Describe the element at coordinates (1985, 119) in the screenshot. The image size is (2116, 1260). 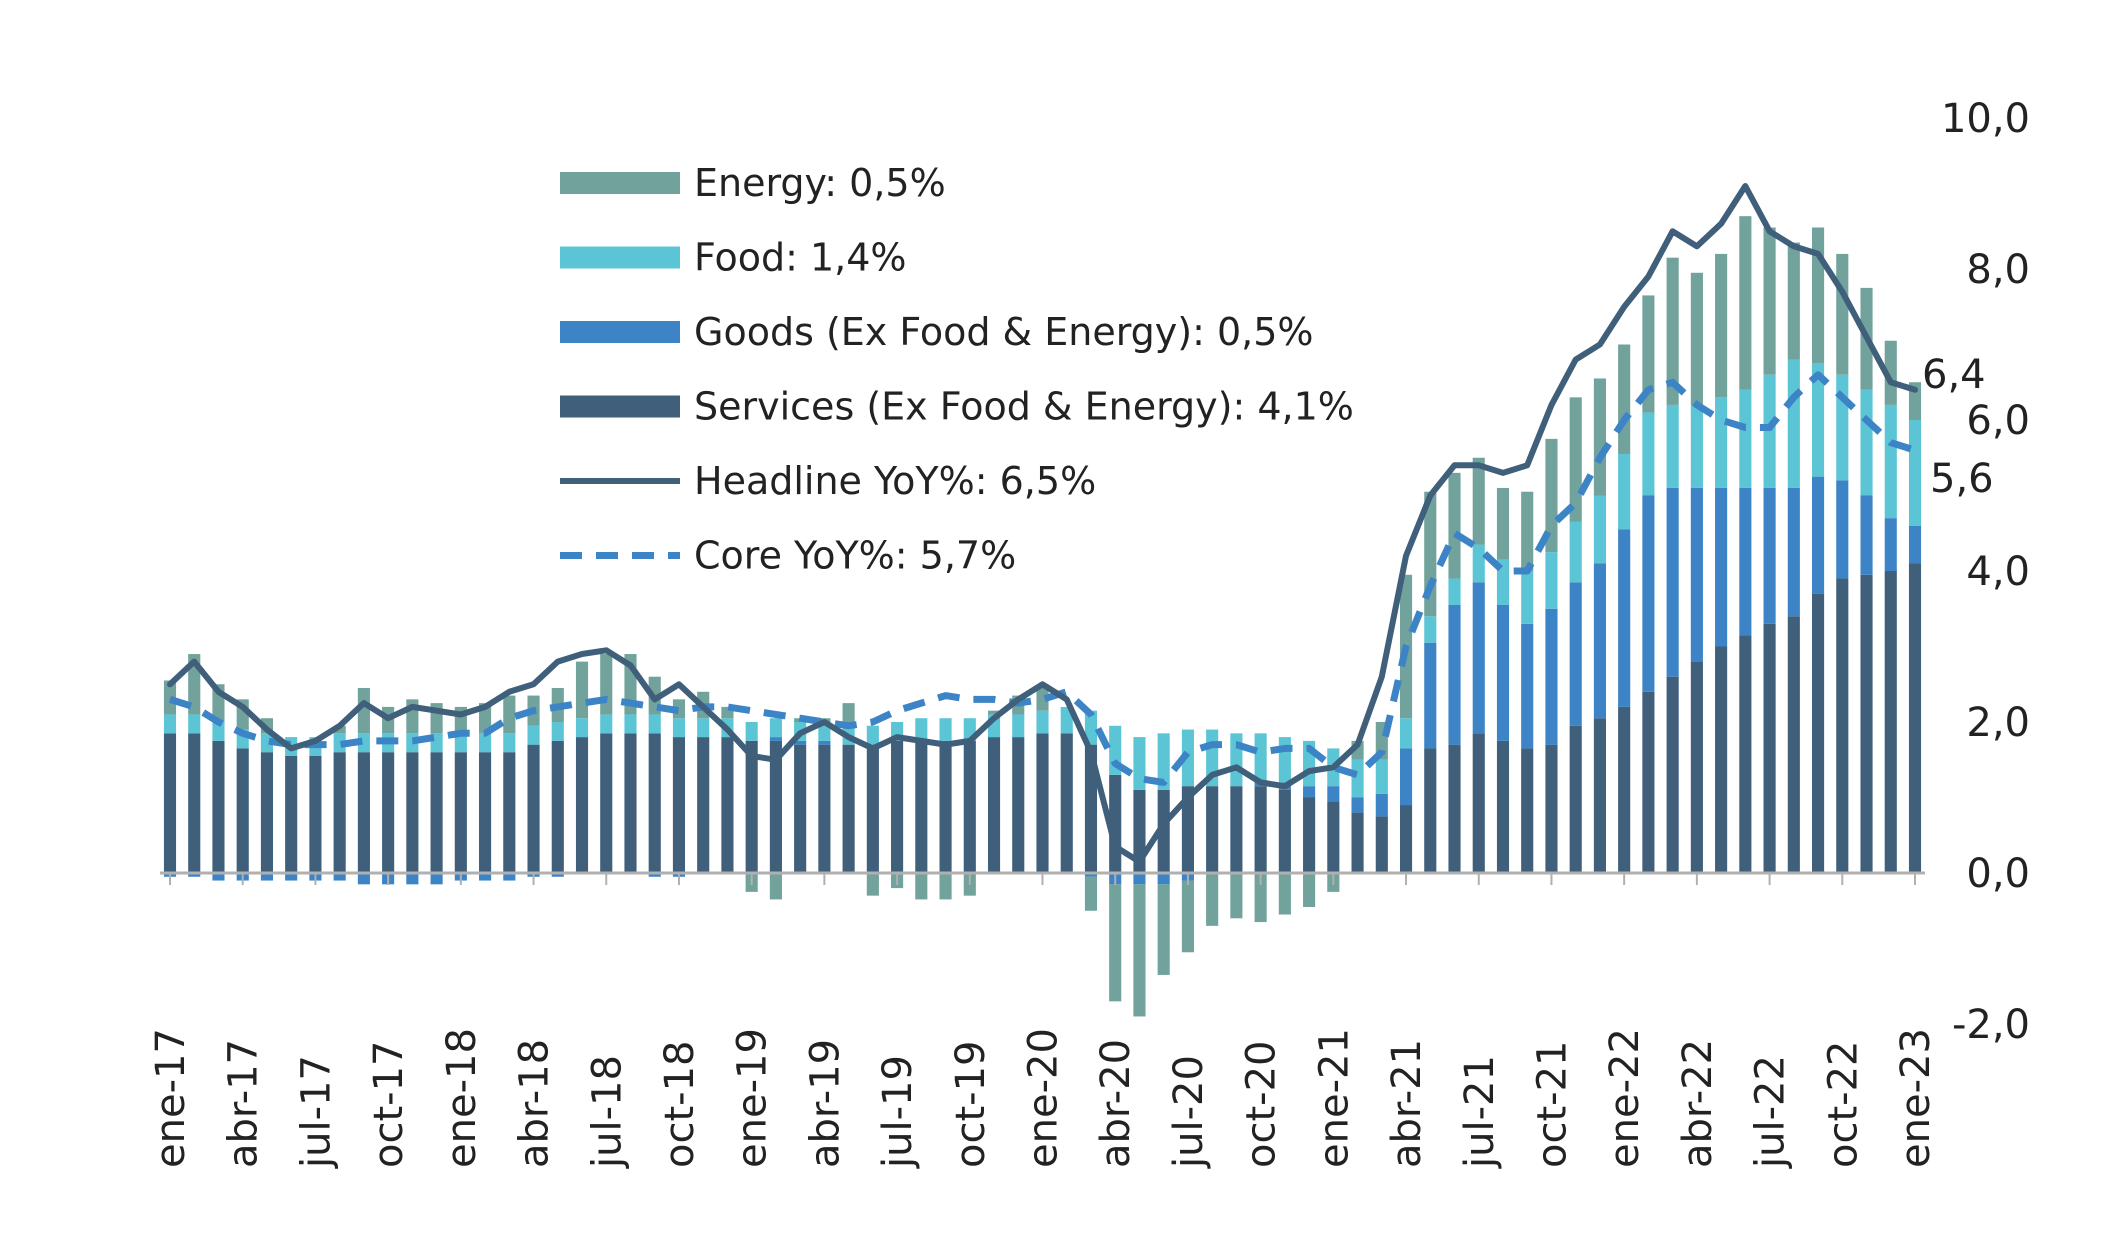
I see `y-tick-label: 10,0` at that location.